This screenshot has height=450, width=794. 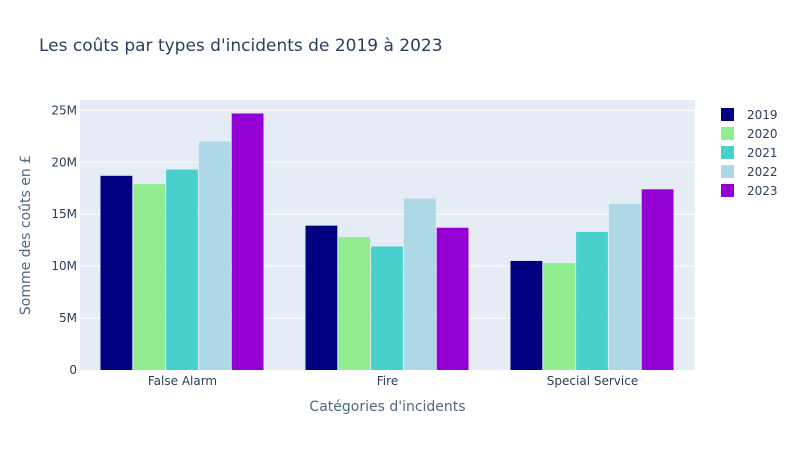 I want to click on legend-label: 2020, so click(x=762, y=134).